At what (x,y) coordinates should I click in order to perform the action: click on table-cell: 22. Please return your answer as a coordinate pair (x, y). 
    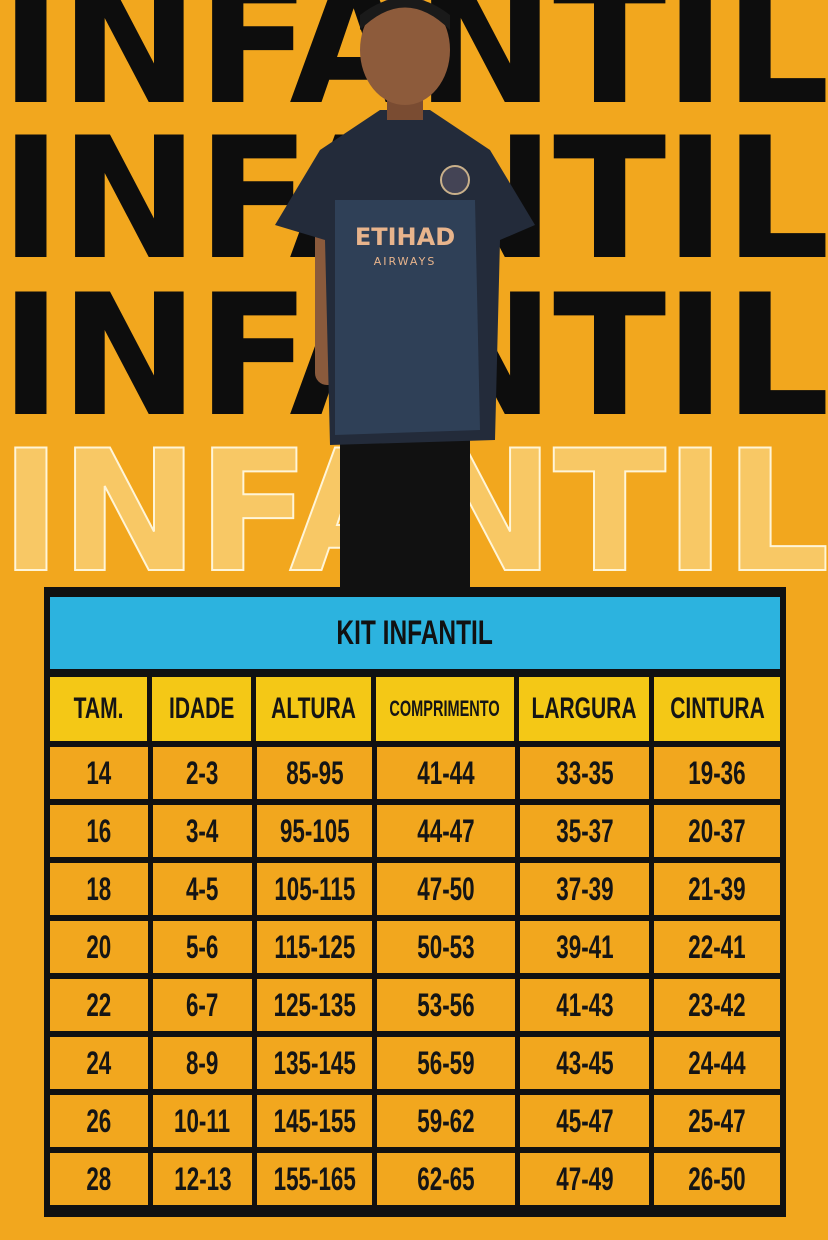
    Looking at the image, I should click on (99, 1005).